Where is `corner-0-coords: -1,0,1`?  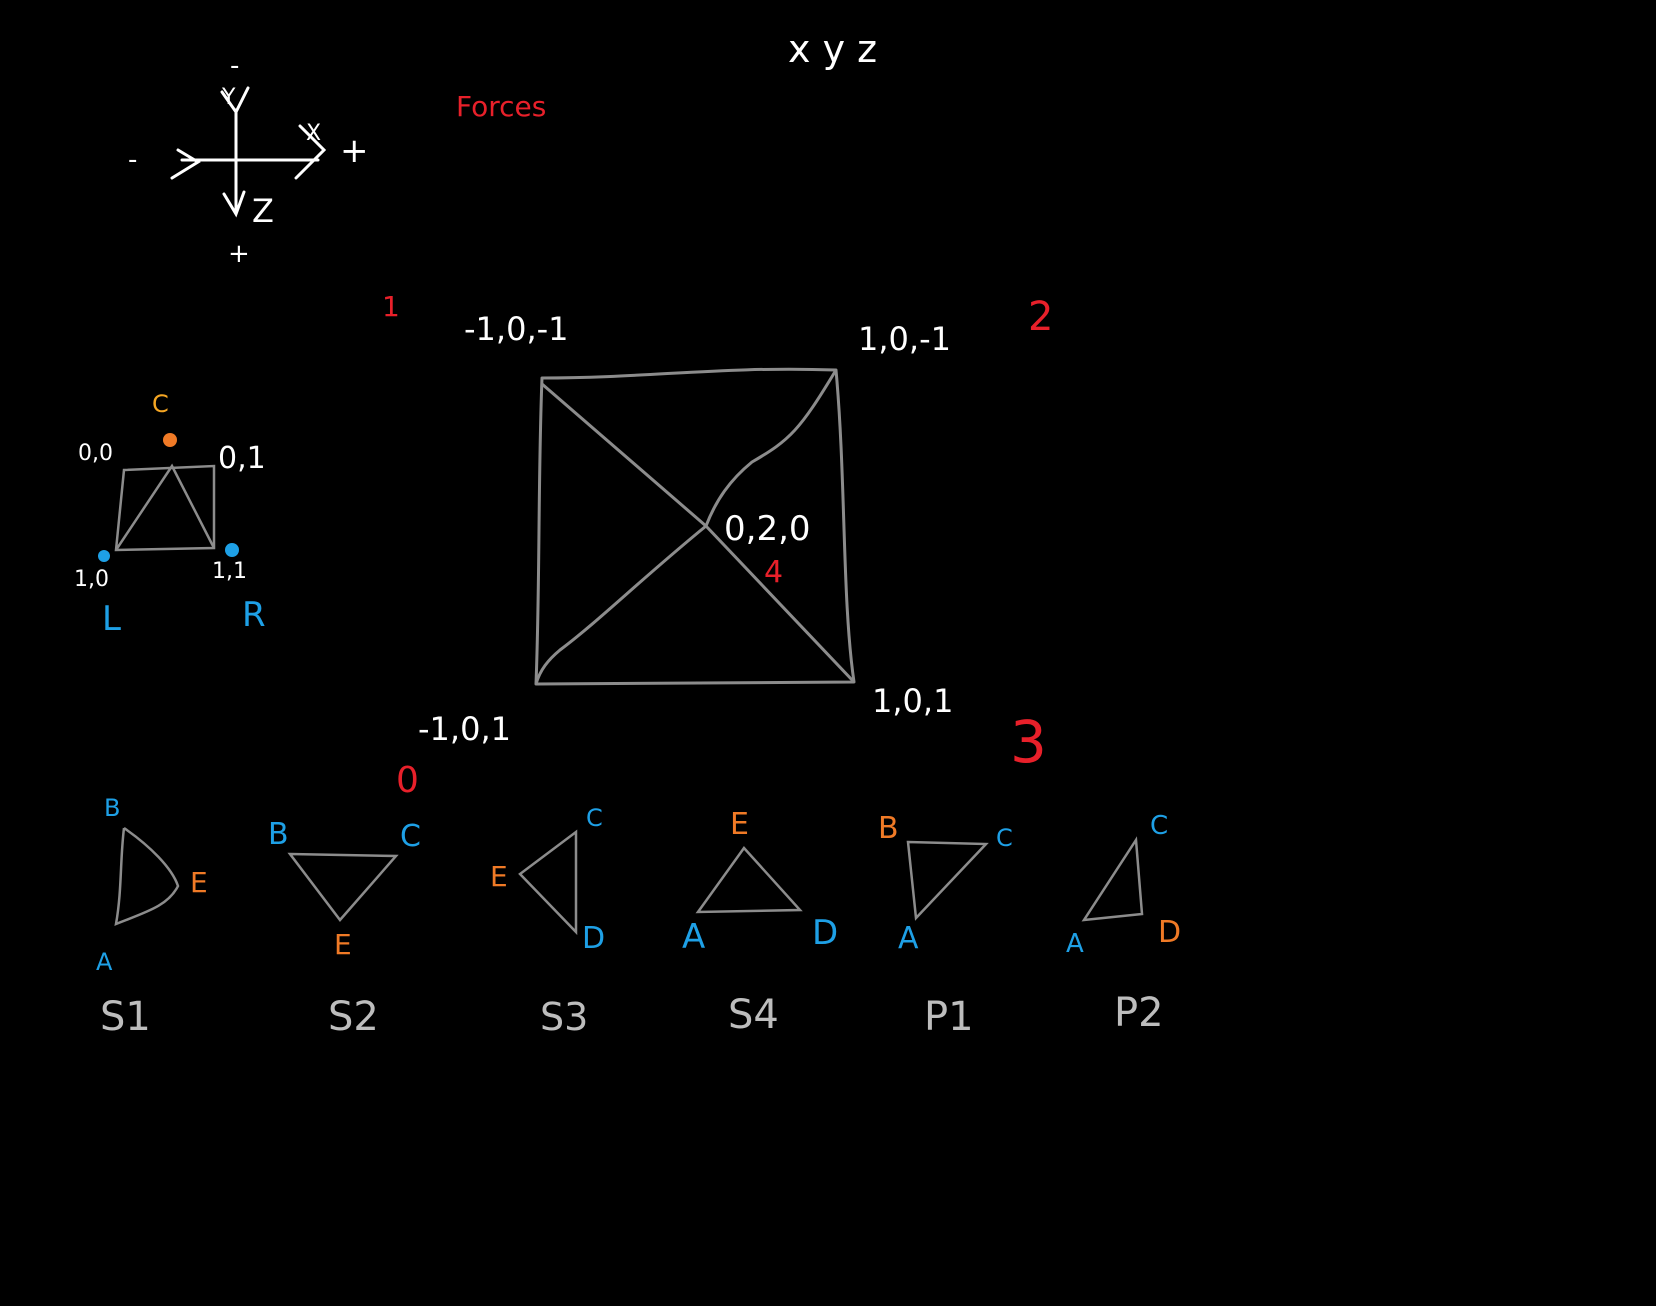
corner-0-coords: -1,0,1 is located at coordinates (464, 729).